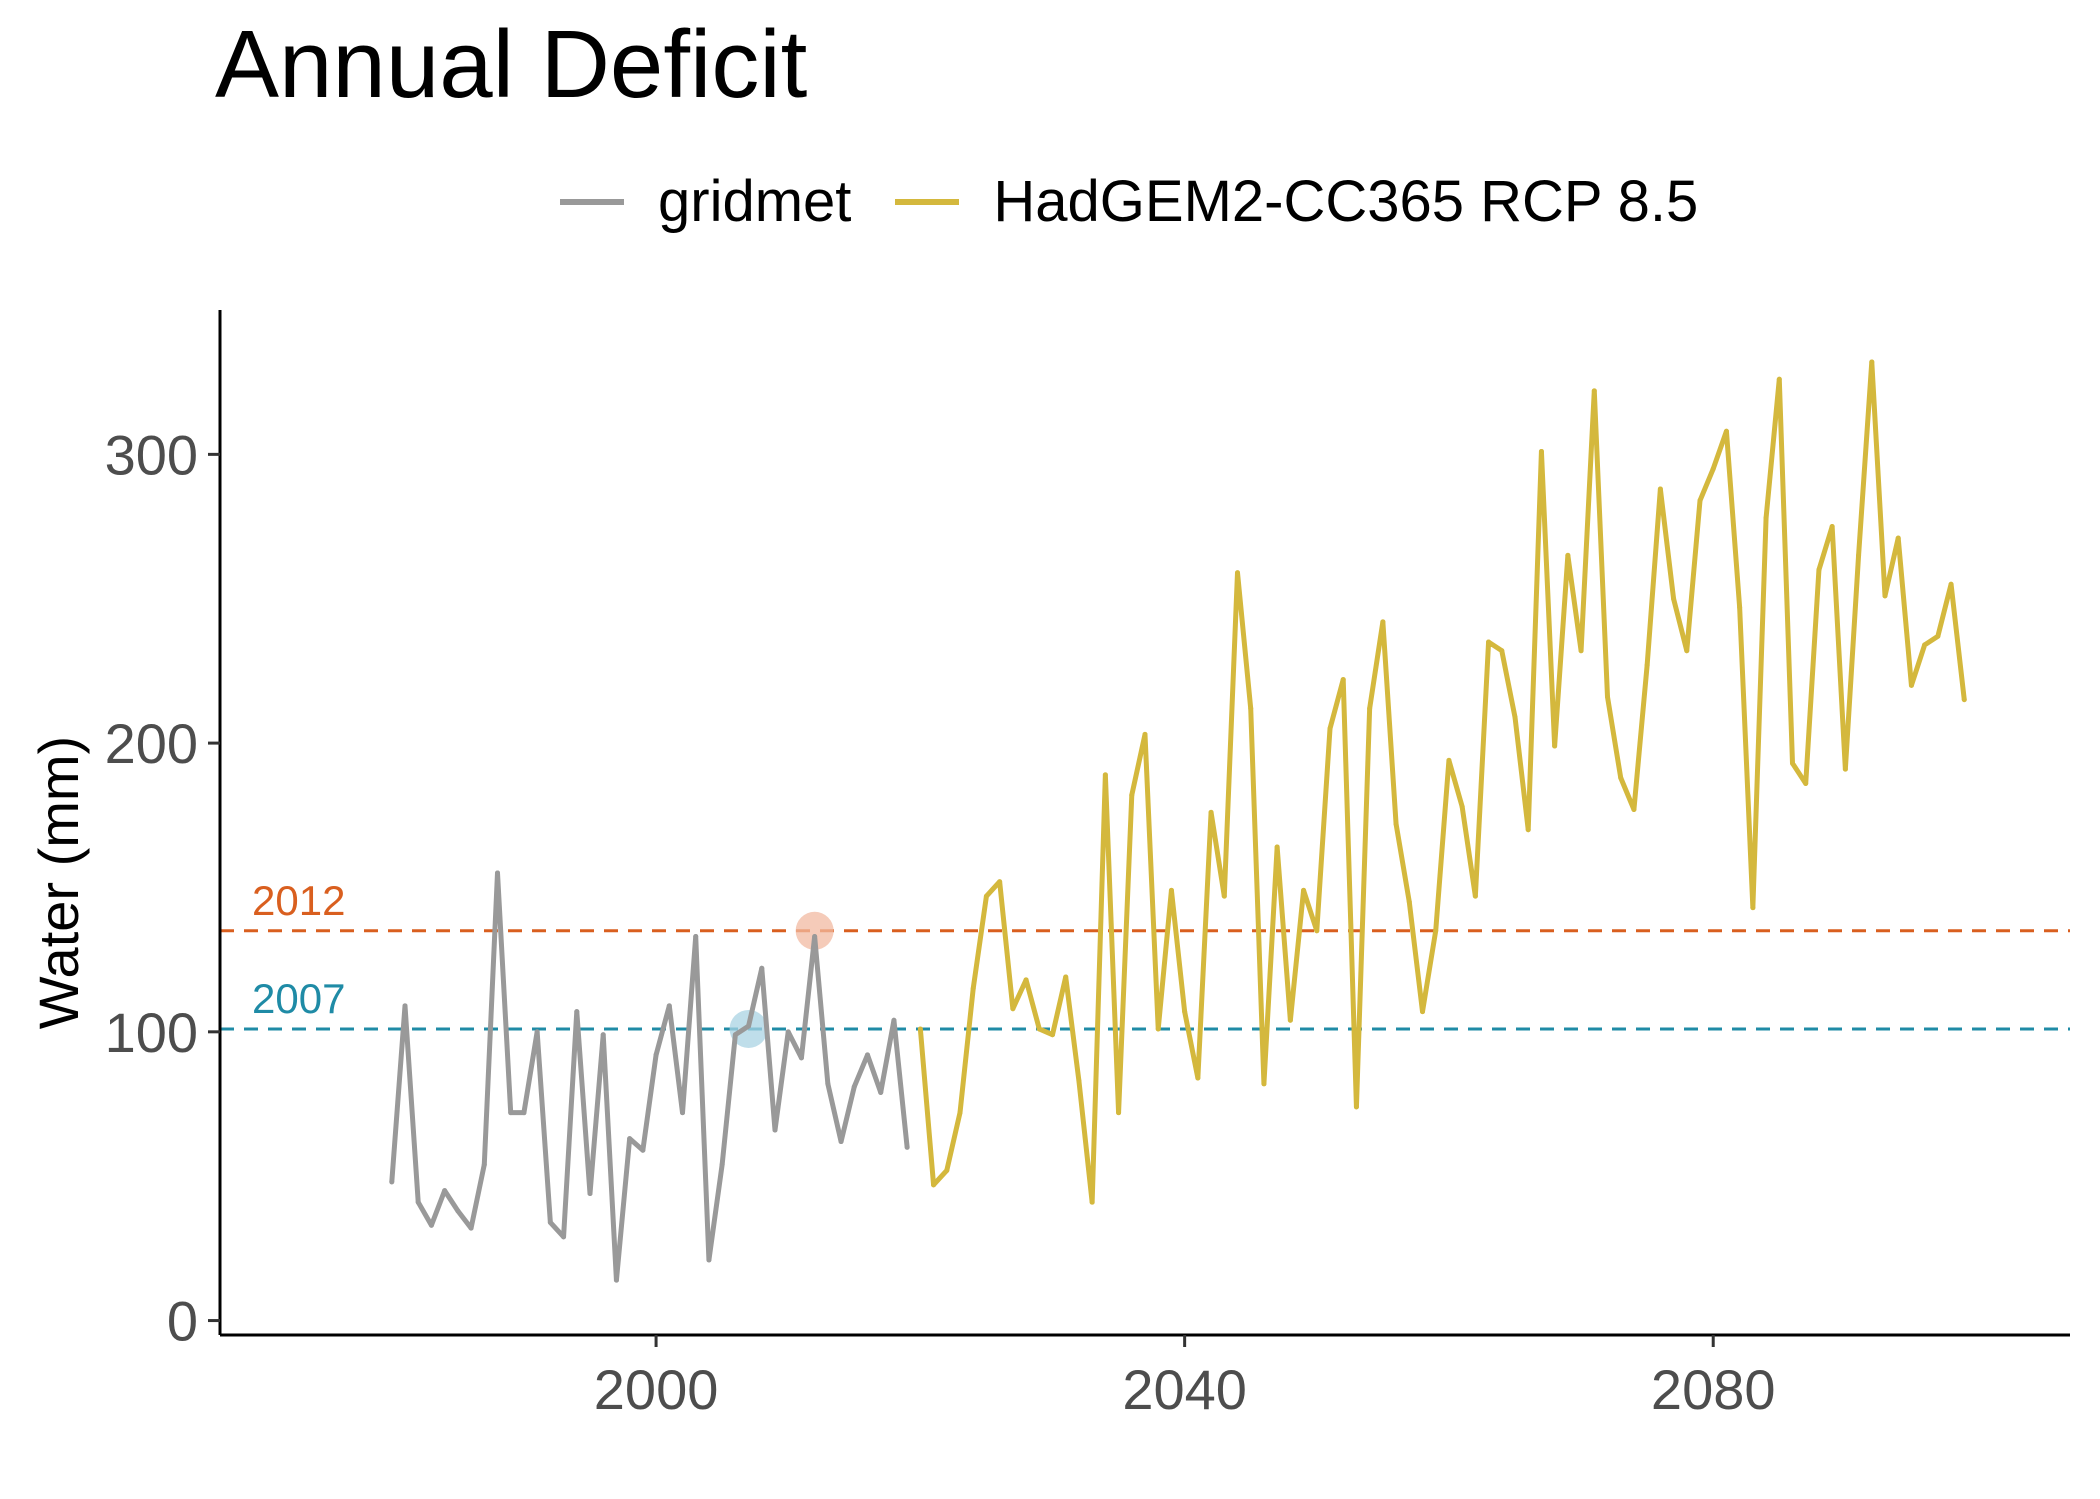 This screenshot has width=2100, height=1499. I want to click on data-point-1-2065, so click(1515, 717).